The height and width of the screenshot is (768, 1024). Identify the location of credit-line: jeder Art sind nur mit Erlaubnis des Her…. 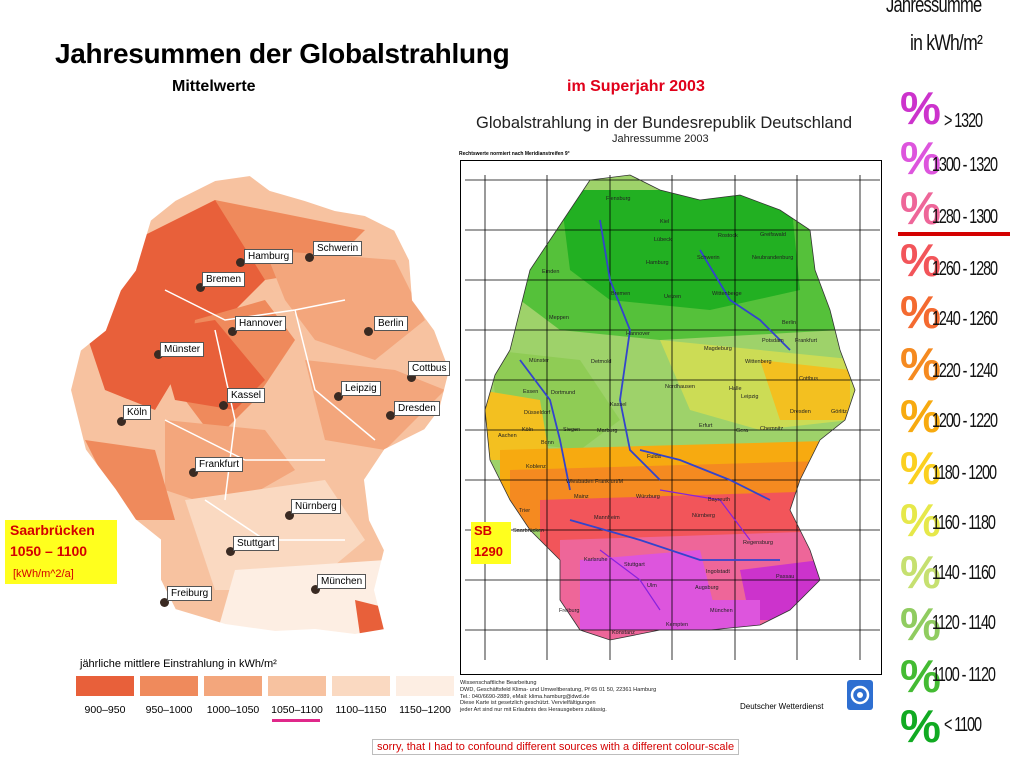
(533, 710).